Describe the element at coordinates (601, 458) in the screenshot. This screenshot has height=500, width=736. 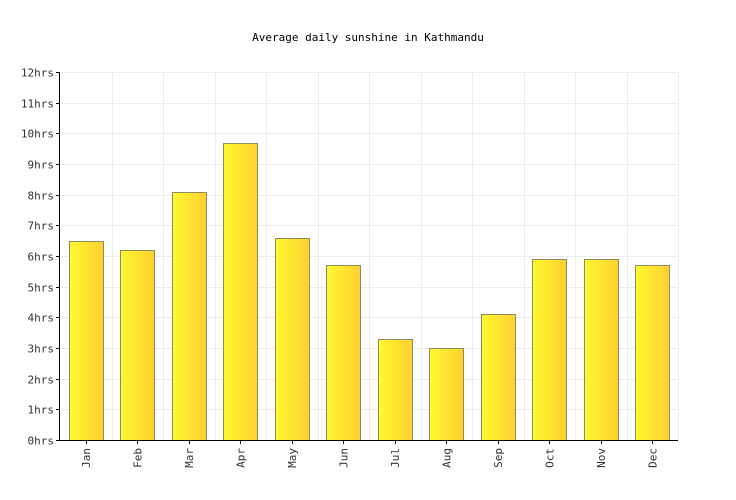
I see `x-tick-label: Nov` at that location.